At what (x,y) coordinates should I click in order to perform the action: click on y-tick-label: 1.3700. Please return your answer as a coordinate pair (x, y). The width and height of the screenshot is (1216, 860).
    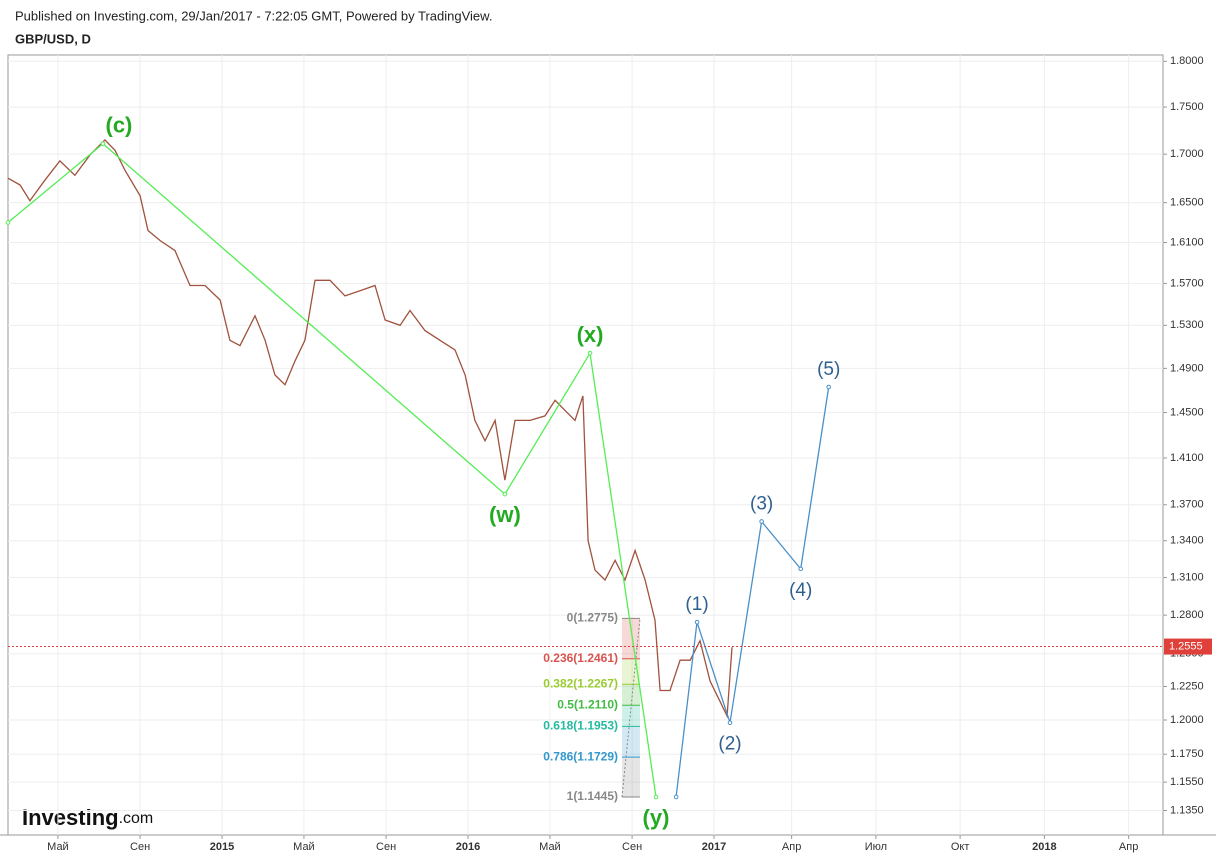
    Looking at the image, I should click on (1187, 505).